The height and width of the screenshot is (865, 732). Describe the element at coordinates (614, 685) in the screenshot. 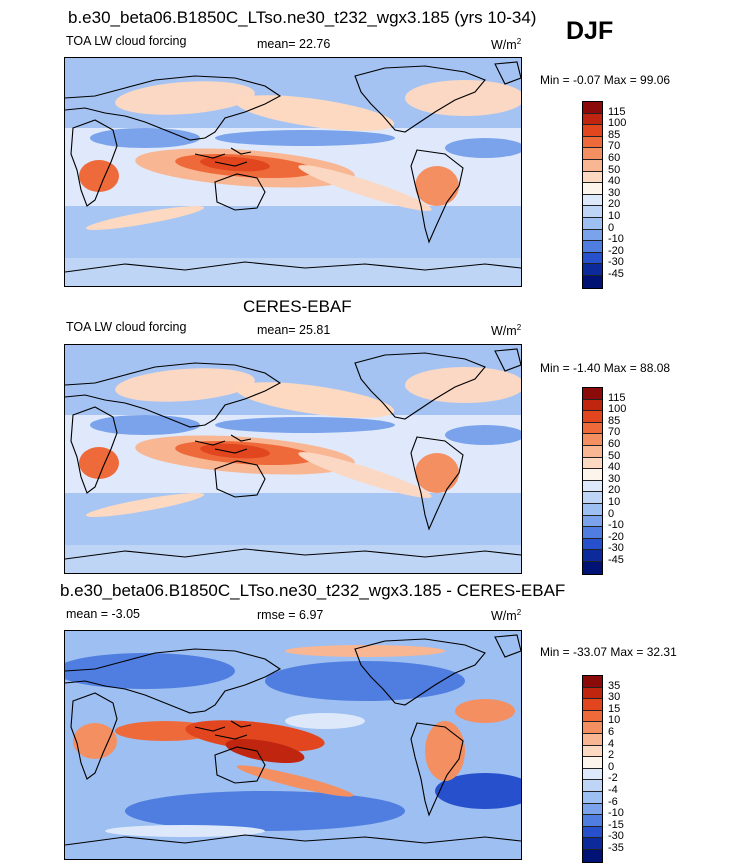

I see `colorbar-tick-label: 35` at that location.